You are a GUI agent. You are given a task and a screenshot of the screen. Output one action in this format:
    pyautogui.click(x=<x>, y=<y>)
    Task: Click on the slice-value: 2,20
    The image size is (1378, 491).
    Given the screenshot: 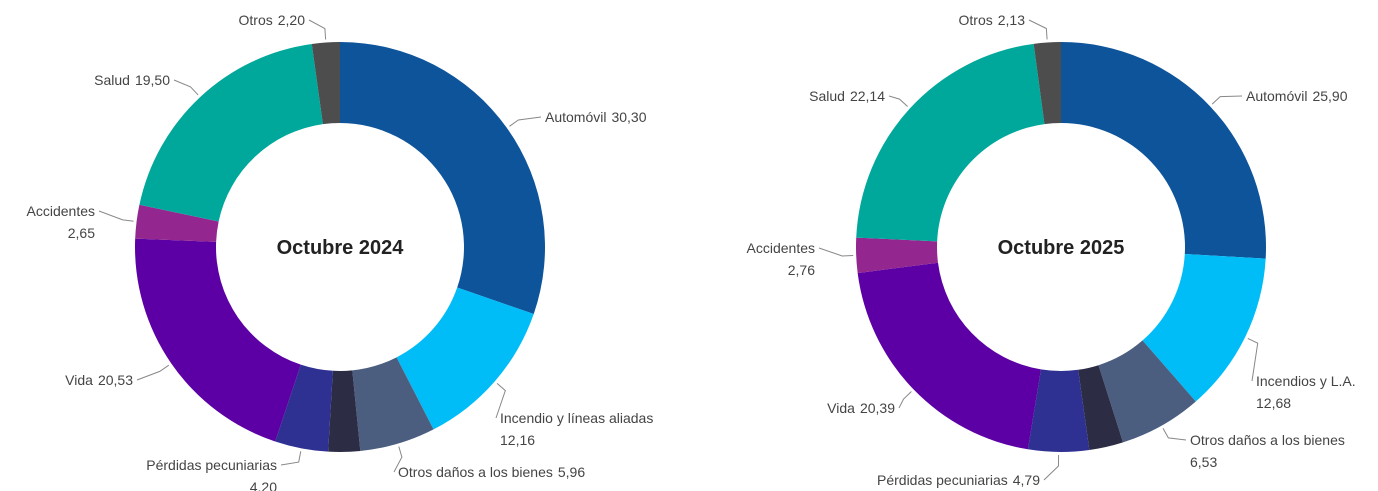 What is the action you would take?
    pyautogui.click(x=291, y=20)
    